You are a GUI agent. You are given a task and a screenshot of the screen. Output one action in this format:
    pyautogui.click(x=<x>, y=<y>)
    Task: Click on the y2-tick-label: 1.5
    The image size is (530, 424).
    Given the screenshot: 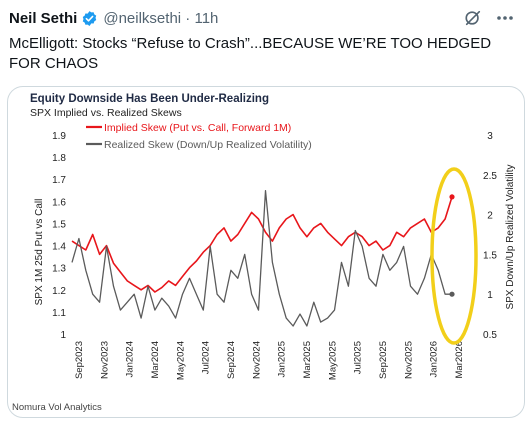 What is the action you would take?
    pyautogui.click(x=490, y=255)
    